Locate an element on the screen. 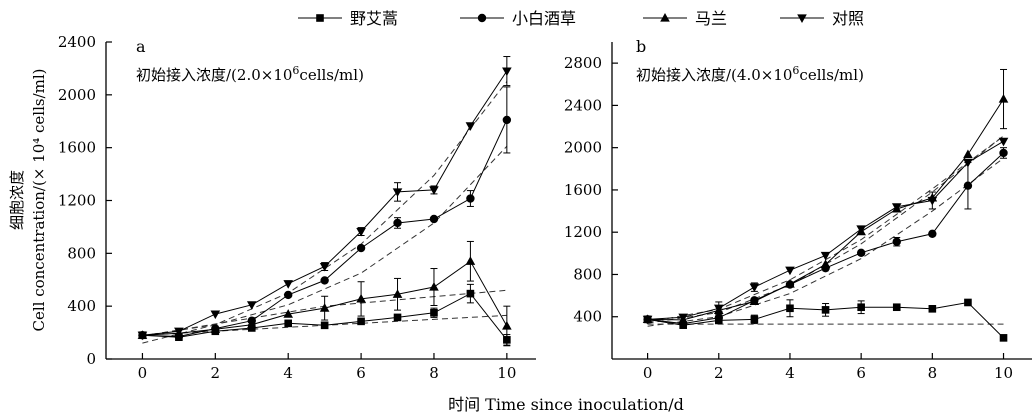  panel-annotation: 初始接入浓度/(4.0×106cells/ml) is located at coordinates (750, 74).